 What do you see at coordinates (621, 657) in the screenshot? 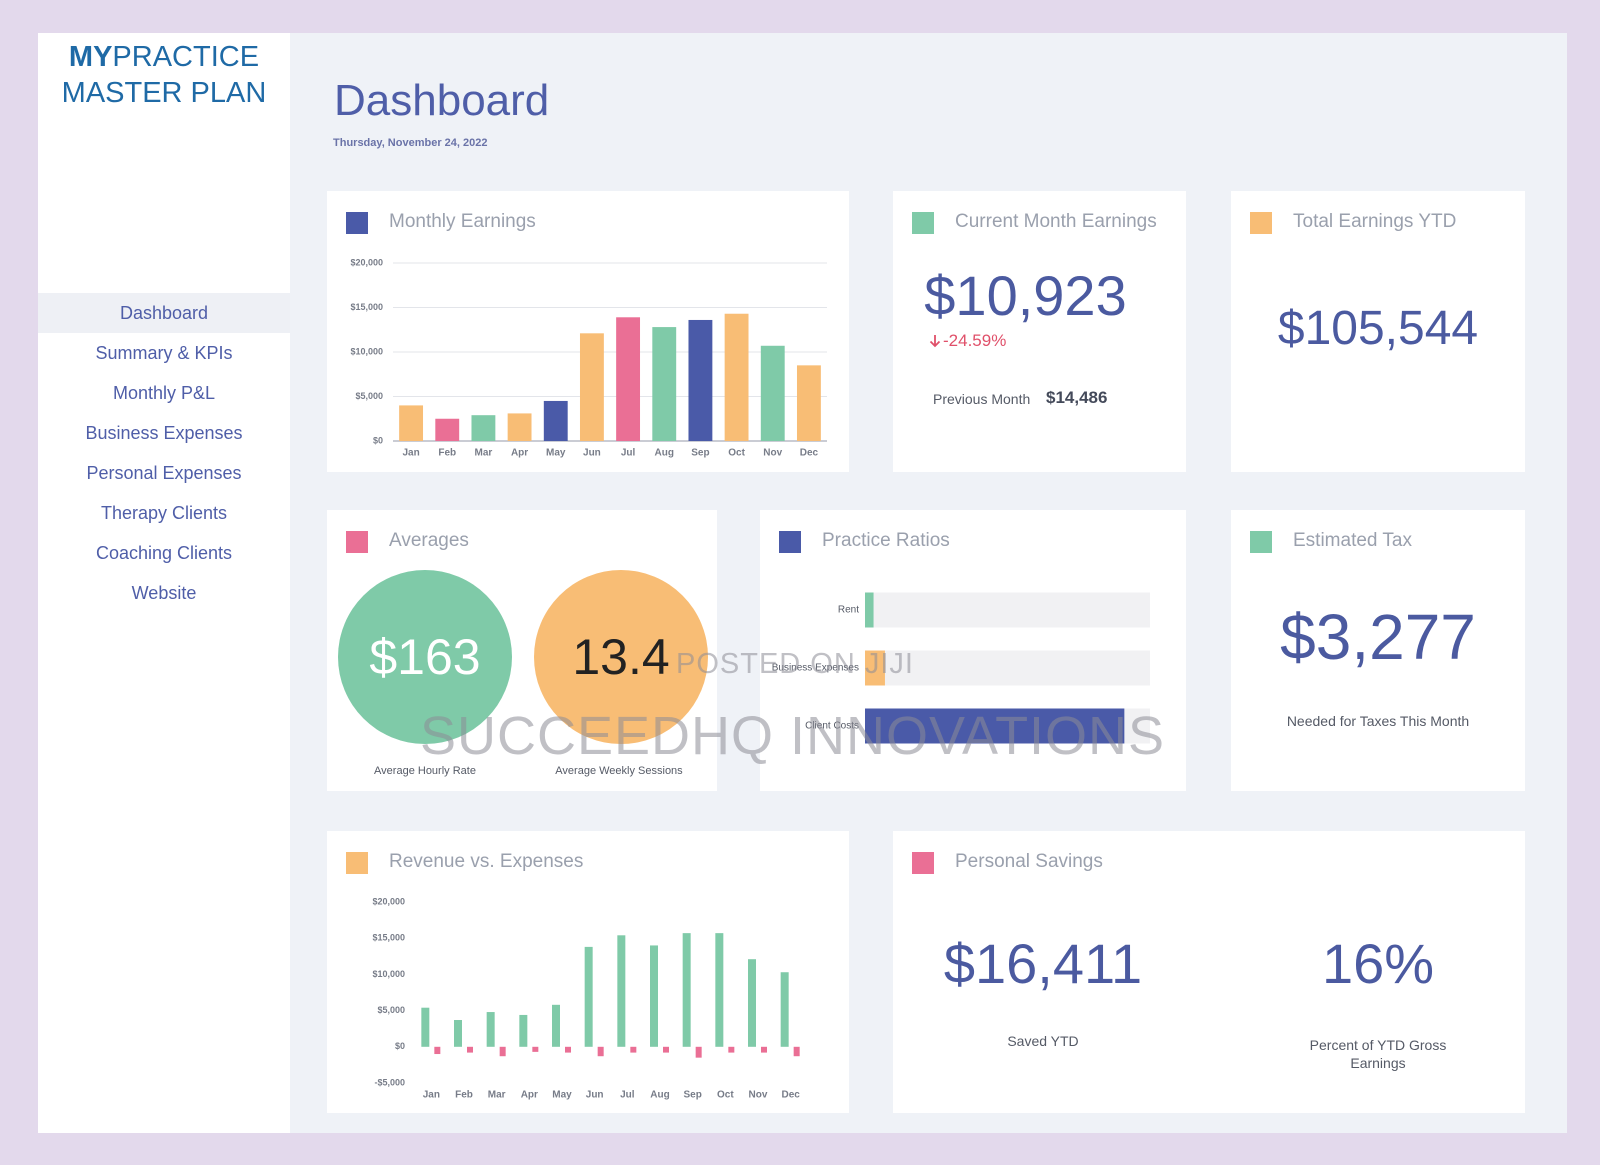
I see `sessions-circle: 13.4` at bounding box center [621, 657].